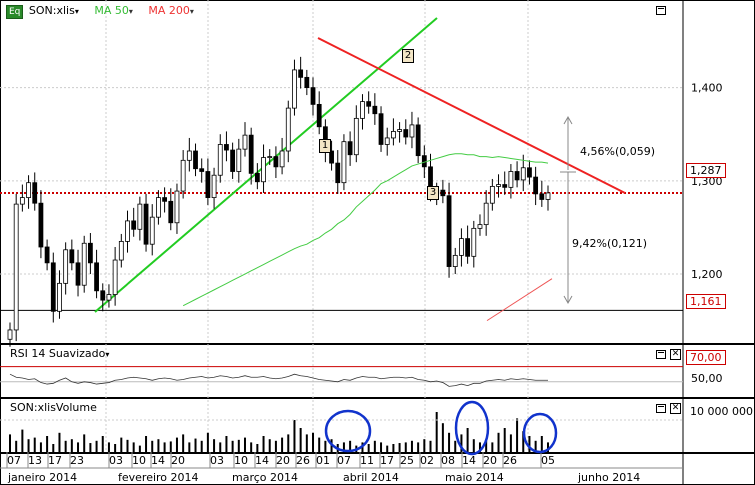  What do you see at coordinates (303, 460) in the screenshot?
I see `day-tick-label: 26` at bounding box center [303, 460].